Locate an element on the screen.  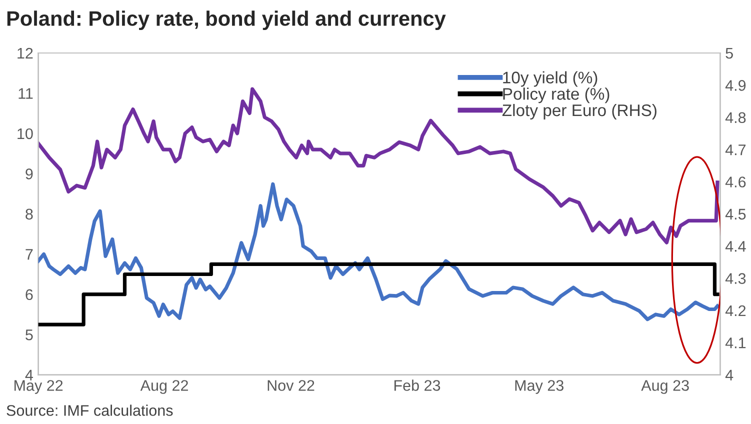
y2-tick-label: 4.7 is located at coordinates (735, 150).